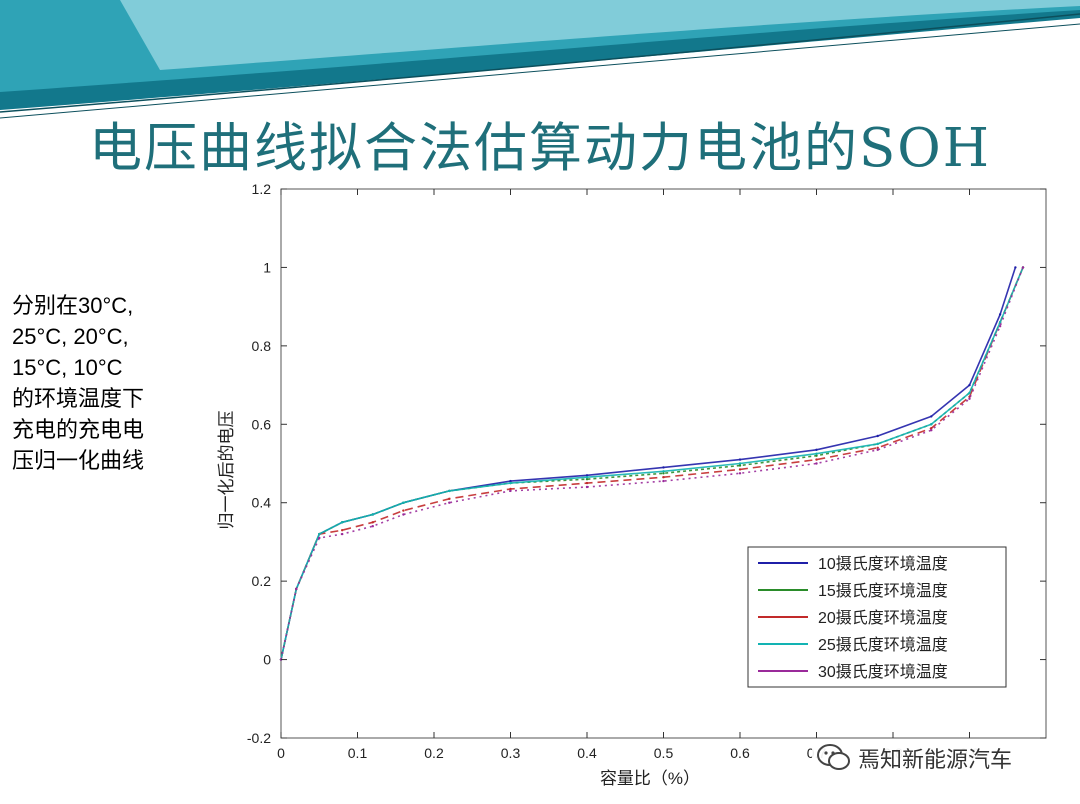  What do you see at coordinates (281, 753) in the screenshot?
I see `x-tick-label: 0` at bounding box center [281, 753].